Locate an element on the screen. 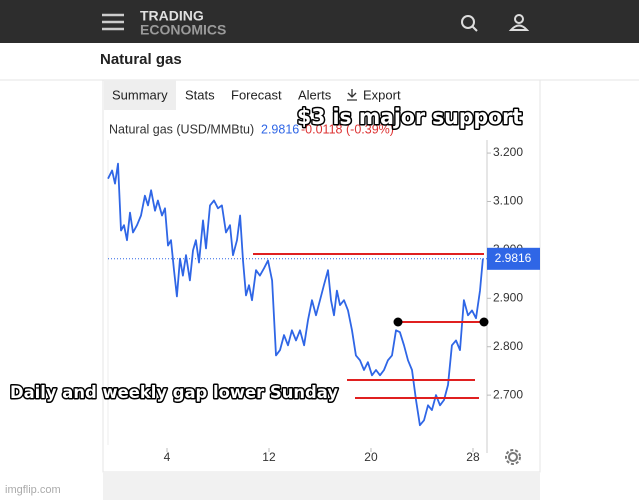 The image size is (639, 500). page-title: Natural gas is located at coordinates (141, 59).